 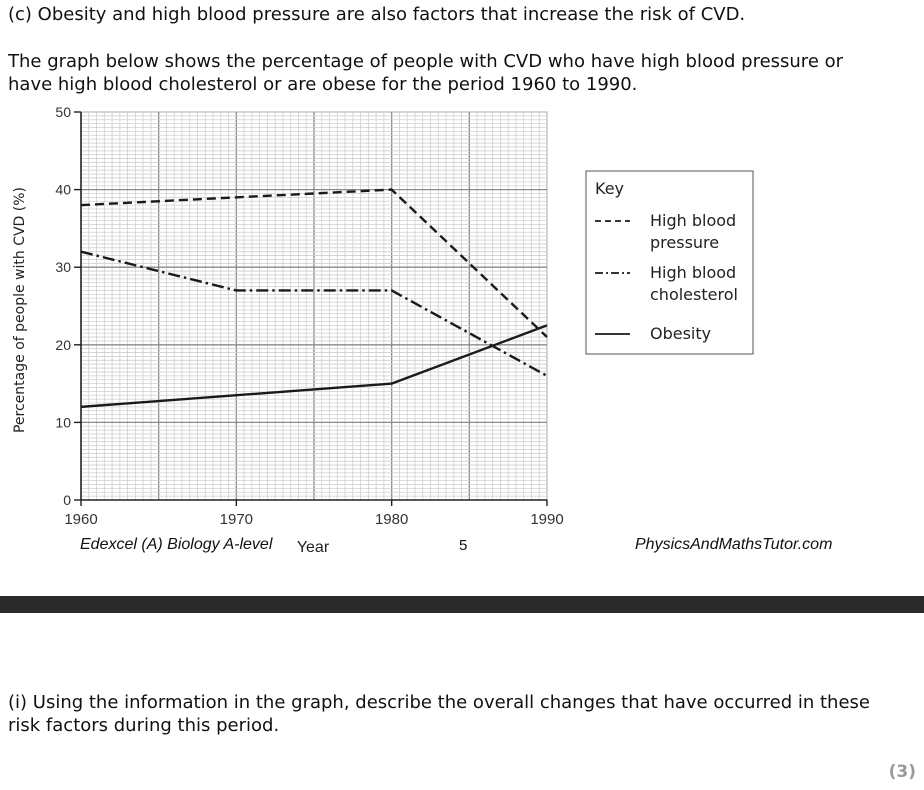 I want to click on footer-website: PhysicsAndMathsTutor.com, so click(x=734, y=544).